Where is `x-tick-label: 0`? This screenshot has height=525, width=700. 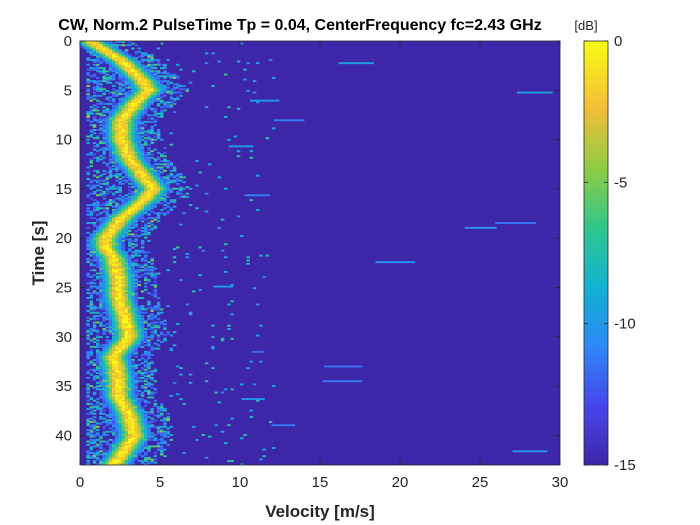 x-tick-label: 0 is located at coordinates (80, 482).